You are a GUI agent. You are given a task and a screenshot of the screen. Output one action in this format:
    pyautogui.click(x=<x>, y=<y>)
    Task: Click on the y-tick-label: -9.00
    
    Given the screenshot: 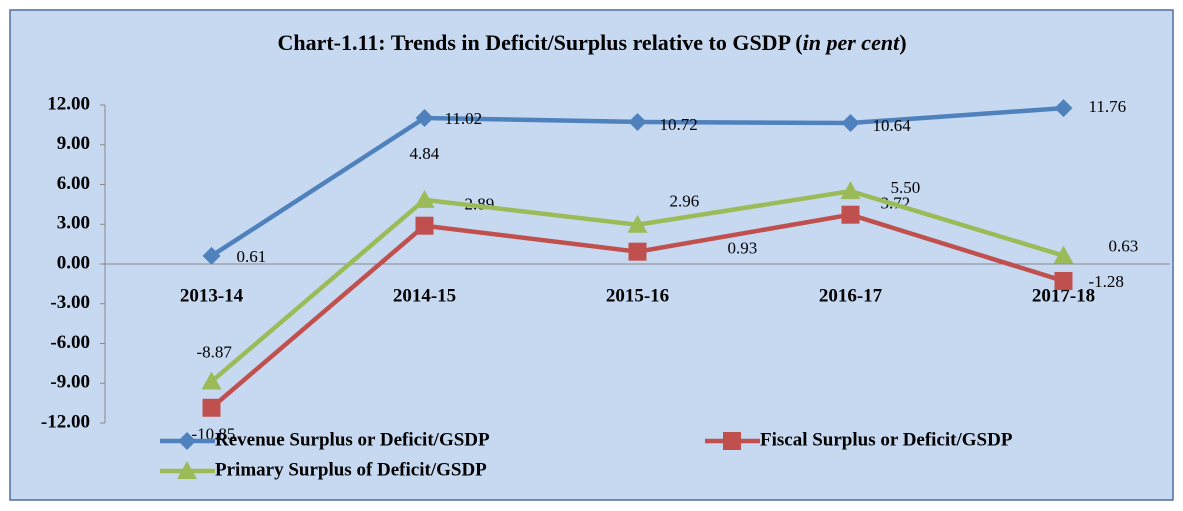 What is the action you would take?
    pyautogui.click(x=70, y=382)
    